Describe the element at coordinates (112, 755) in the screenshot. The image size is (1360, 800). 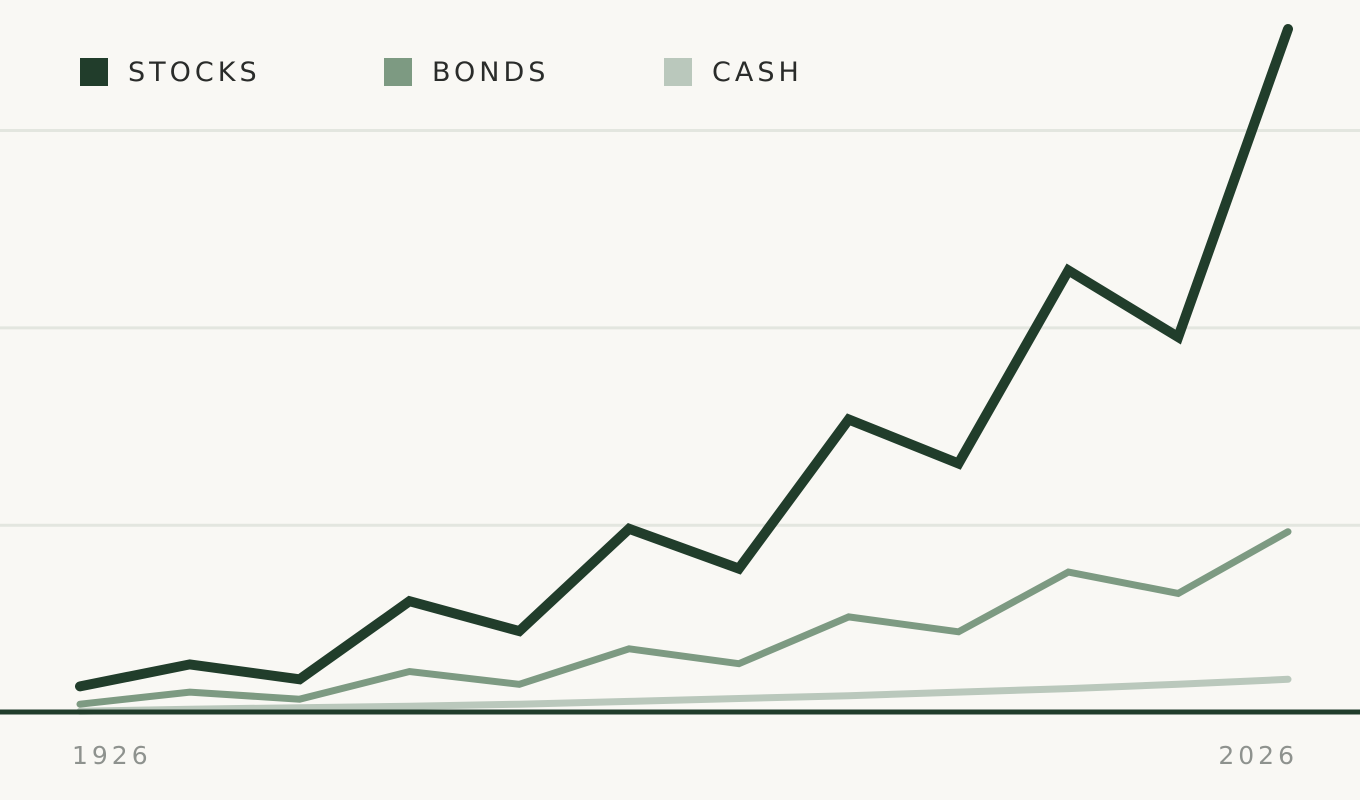
I see `x-tick-label-start: 1926` at that location.